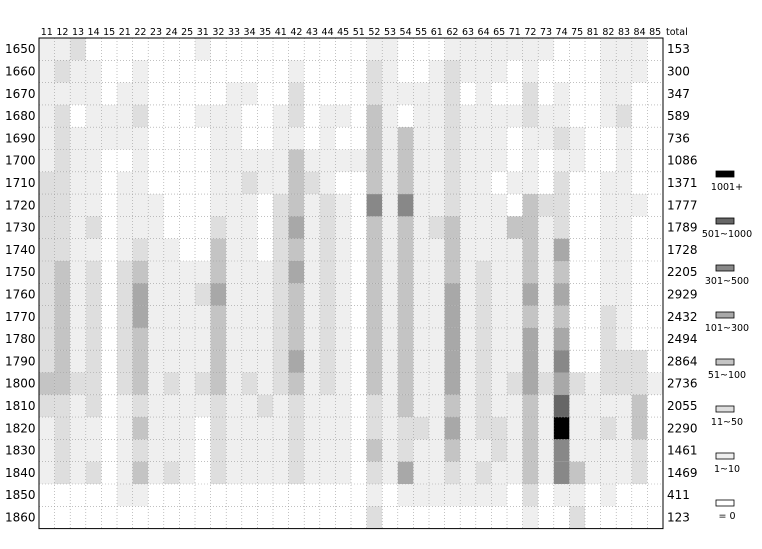 This screenshot has height=549, width=762. What do you see at coordinates (94, 32) in the screenshot?
I see `x-tick-label: 14` at bounding box center [94, 32].